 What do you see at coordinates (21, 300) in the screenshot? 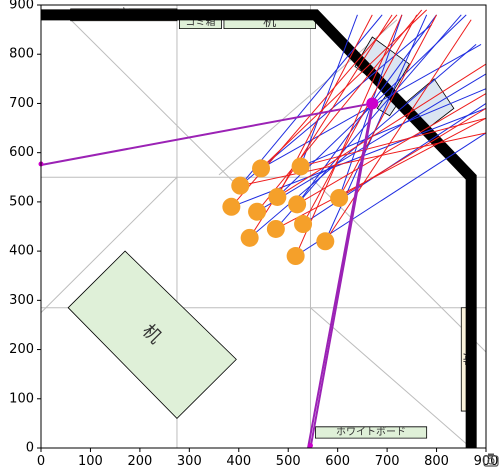
I see `y-tick-label: 300` at bounding box center [21, 300].